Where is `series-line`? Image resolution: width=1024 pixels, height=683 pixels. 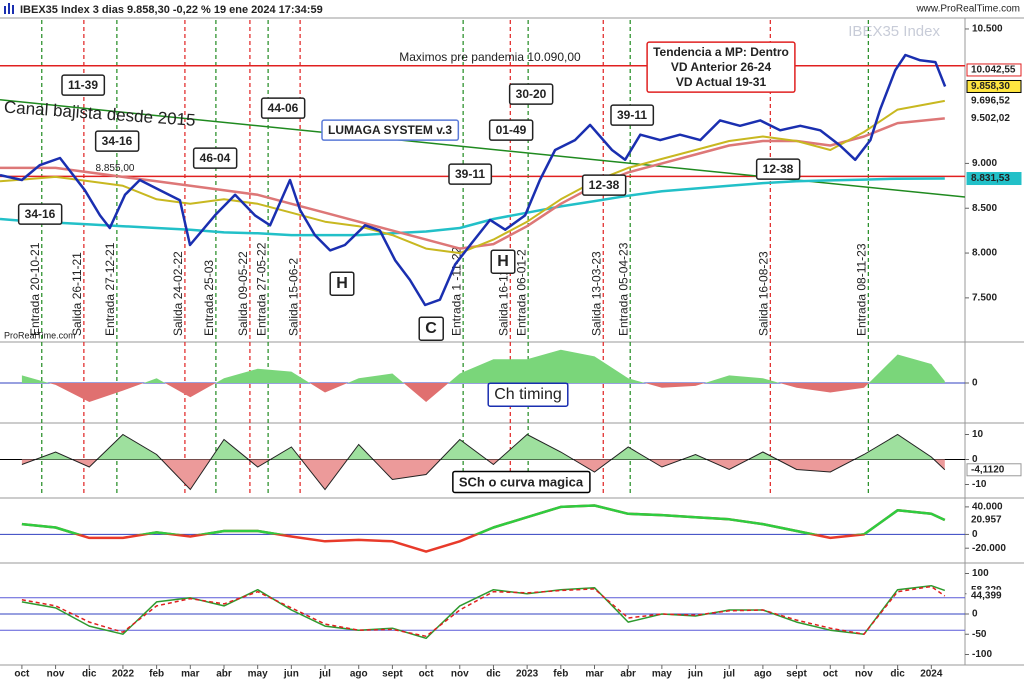
series-line is located at coordinates (483, 611).